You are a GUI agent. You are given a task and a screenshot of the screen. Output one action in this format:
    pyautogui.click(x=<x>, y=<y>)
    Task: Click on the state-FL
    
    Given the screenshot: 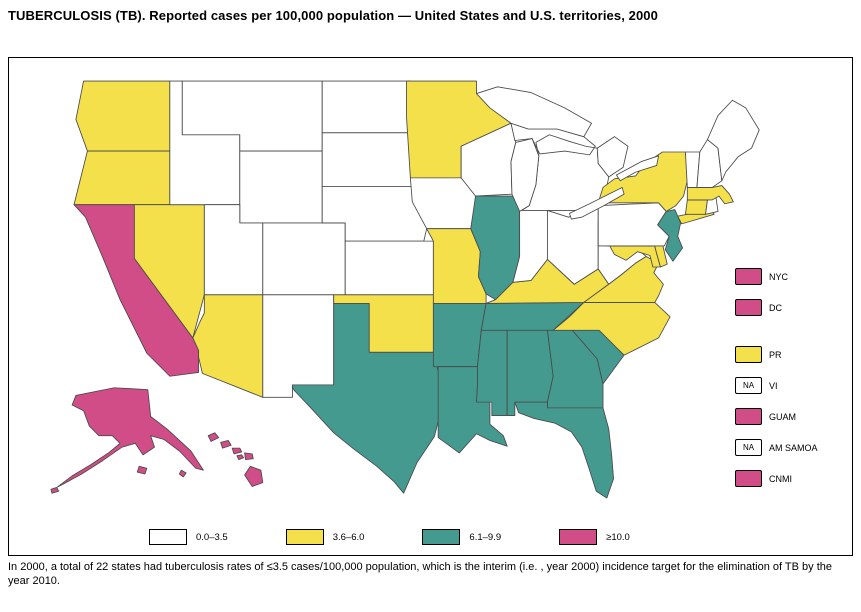 What is the action you would take?
    pyautogui.click(x=564, y=450)
    